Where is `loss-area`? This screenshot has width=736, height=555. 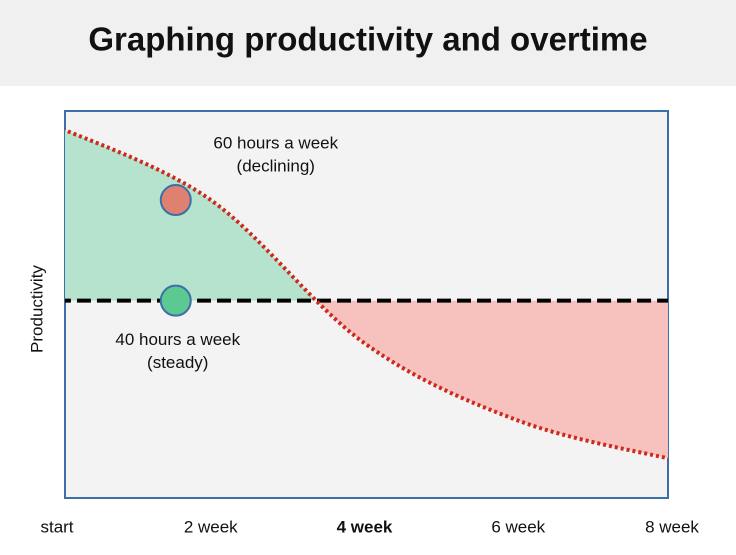
loss-area is located at coordinates (492, 379).